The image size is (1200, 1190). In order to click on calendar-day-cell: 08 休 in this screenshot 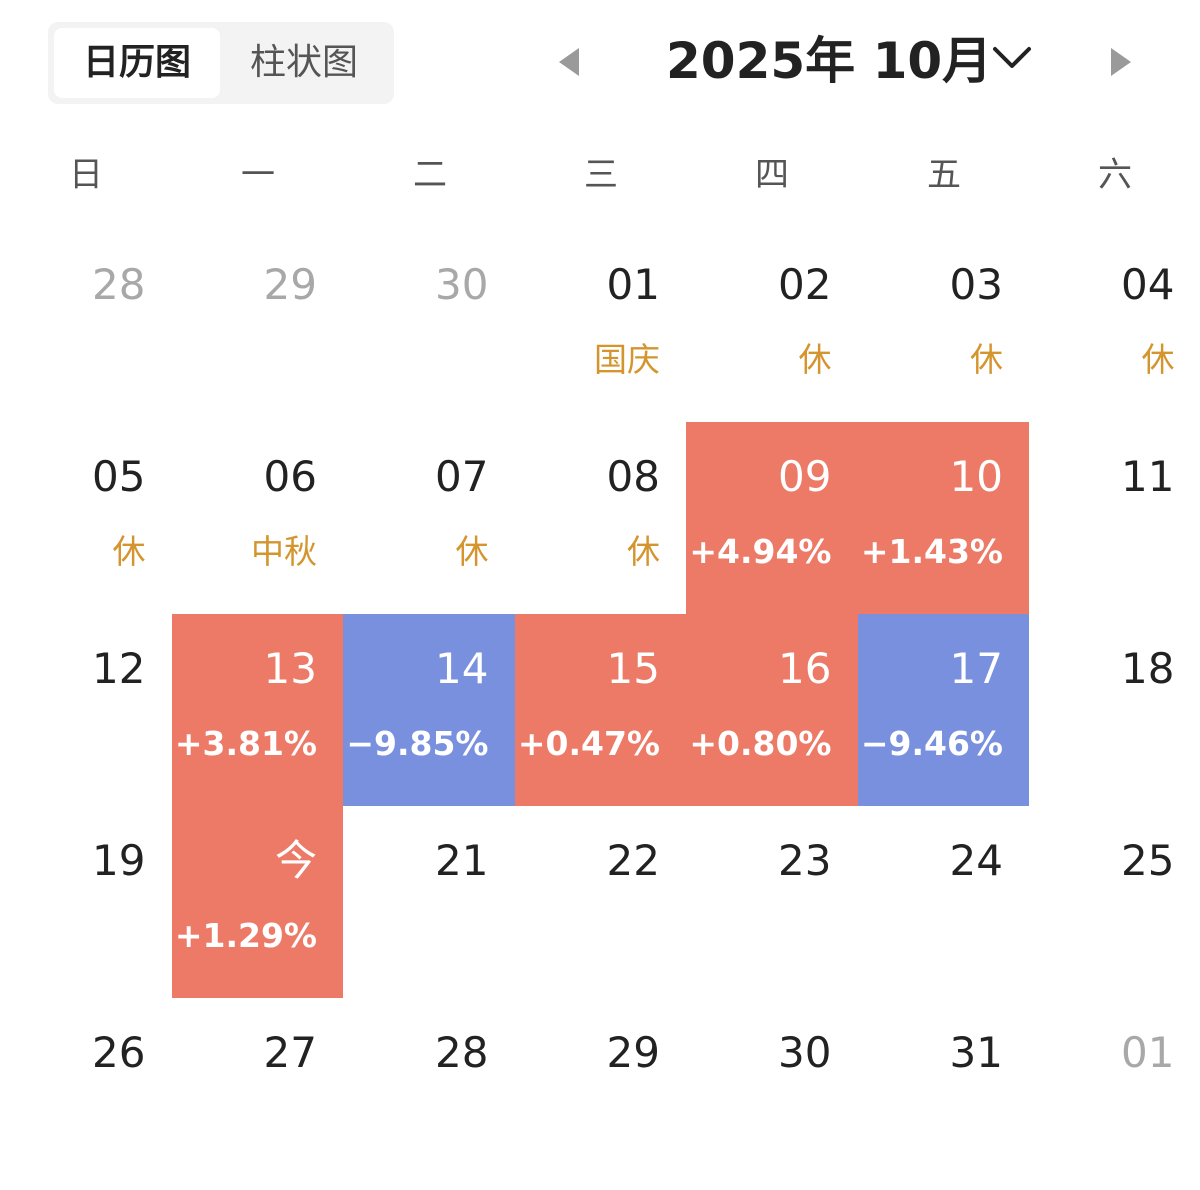, I will do `click(601, 518)`.